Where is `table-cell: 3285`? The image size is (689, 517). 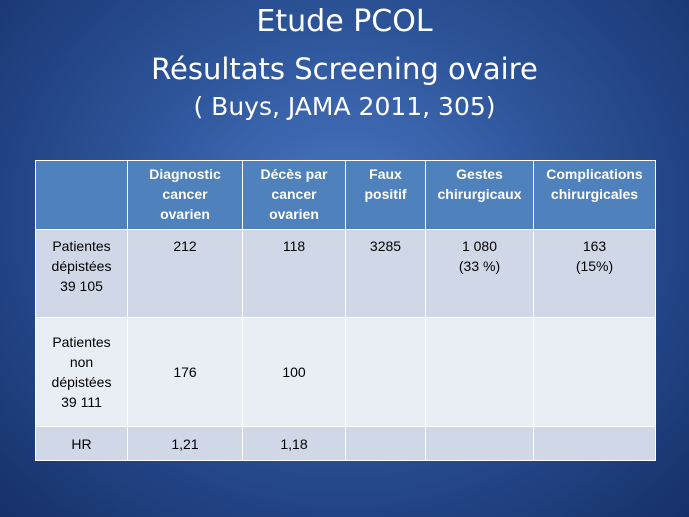
table-cell: 3285 is located at coordinates (385, 273).